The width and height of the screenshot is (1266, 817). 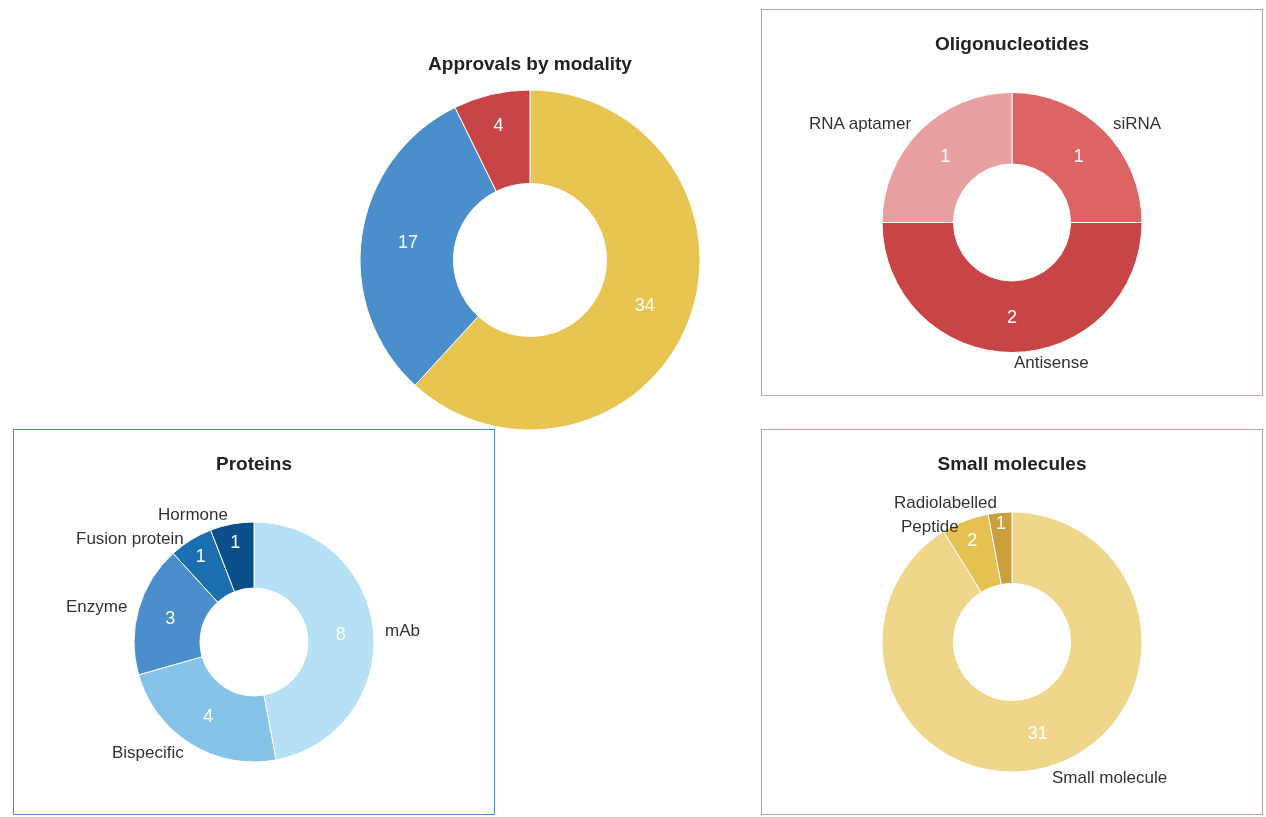 I want to click on chart-title: Small molecules, so click(x=1012, y=463).